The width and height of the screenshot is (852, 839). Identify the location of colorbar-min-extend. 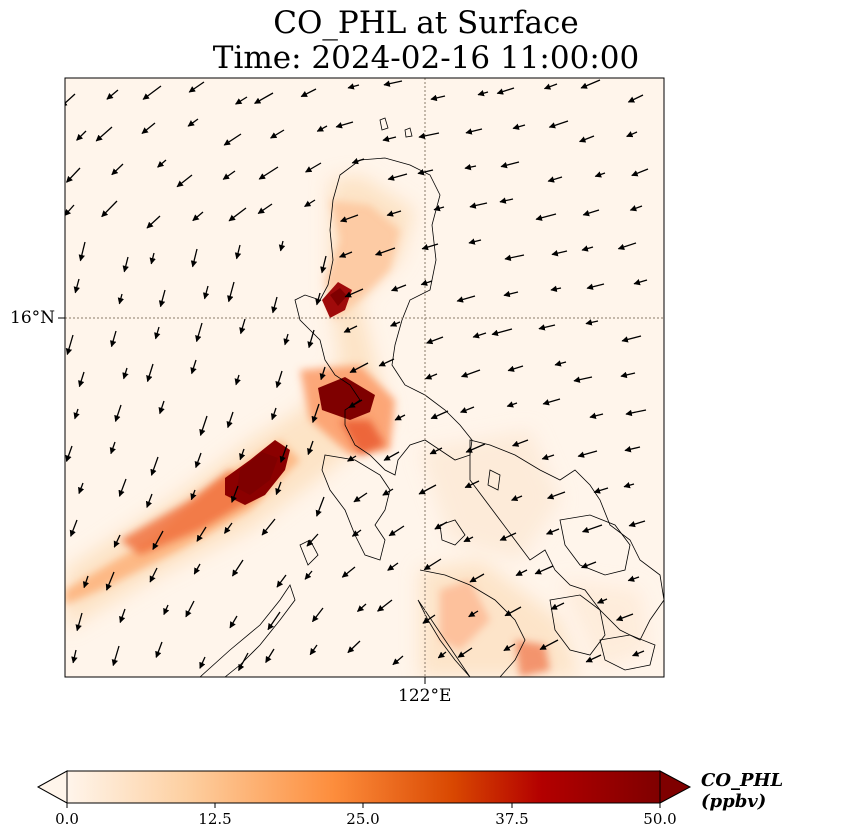
(52, 787).